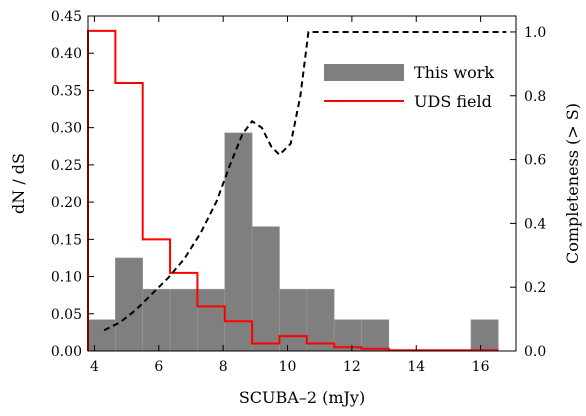 The height and width of the screenshot is (416, 586). What do you see at coordinates (352, 367) in the screenshot?
I see `x-tick-label: 12` at bounding box center [352, 367].